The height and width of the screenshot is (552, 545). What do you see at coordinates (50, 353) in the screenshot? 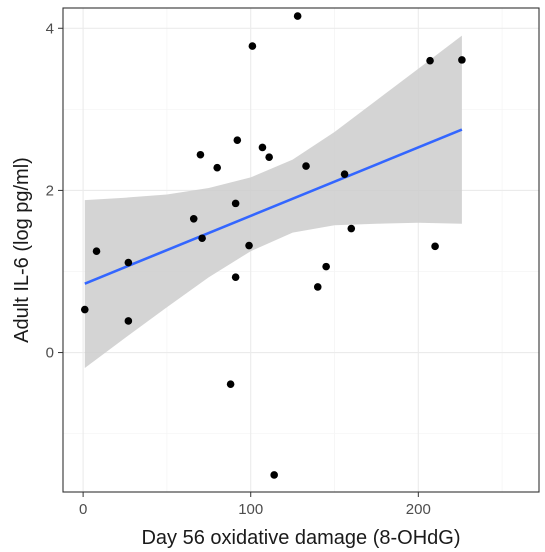
I see `y-tick-label: 0` at bounding box center [50, 353].